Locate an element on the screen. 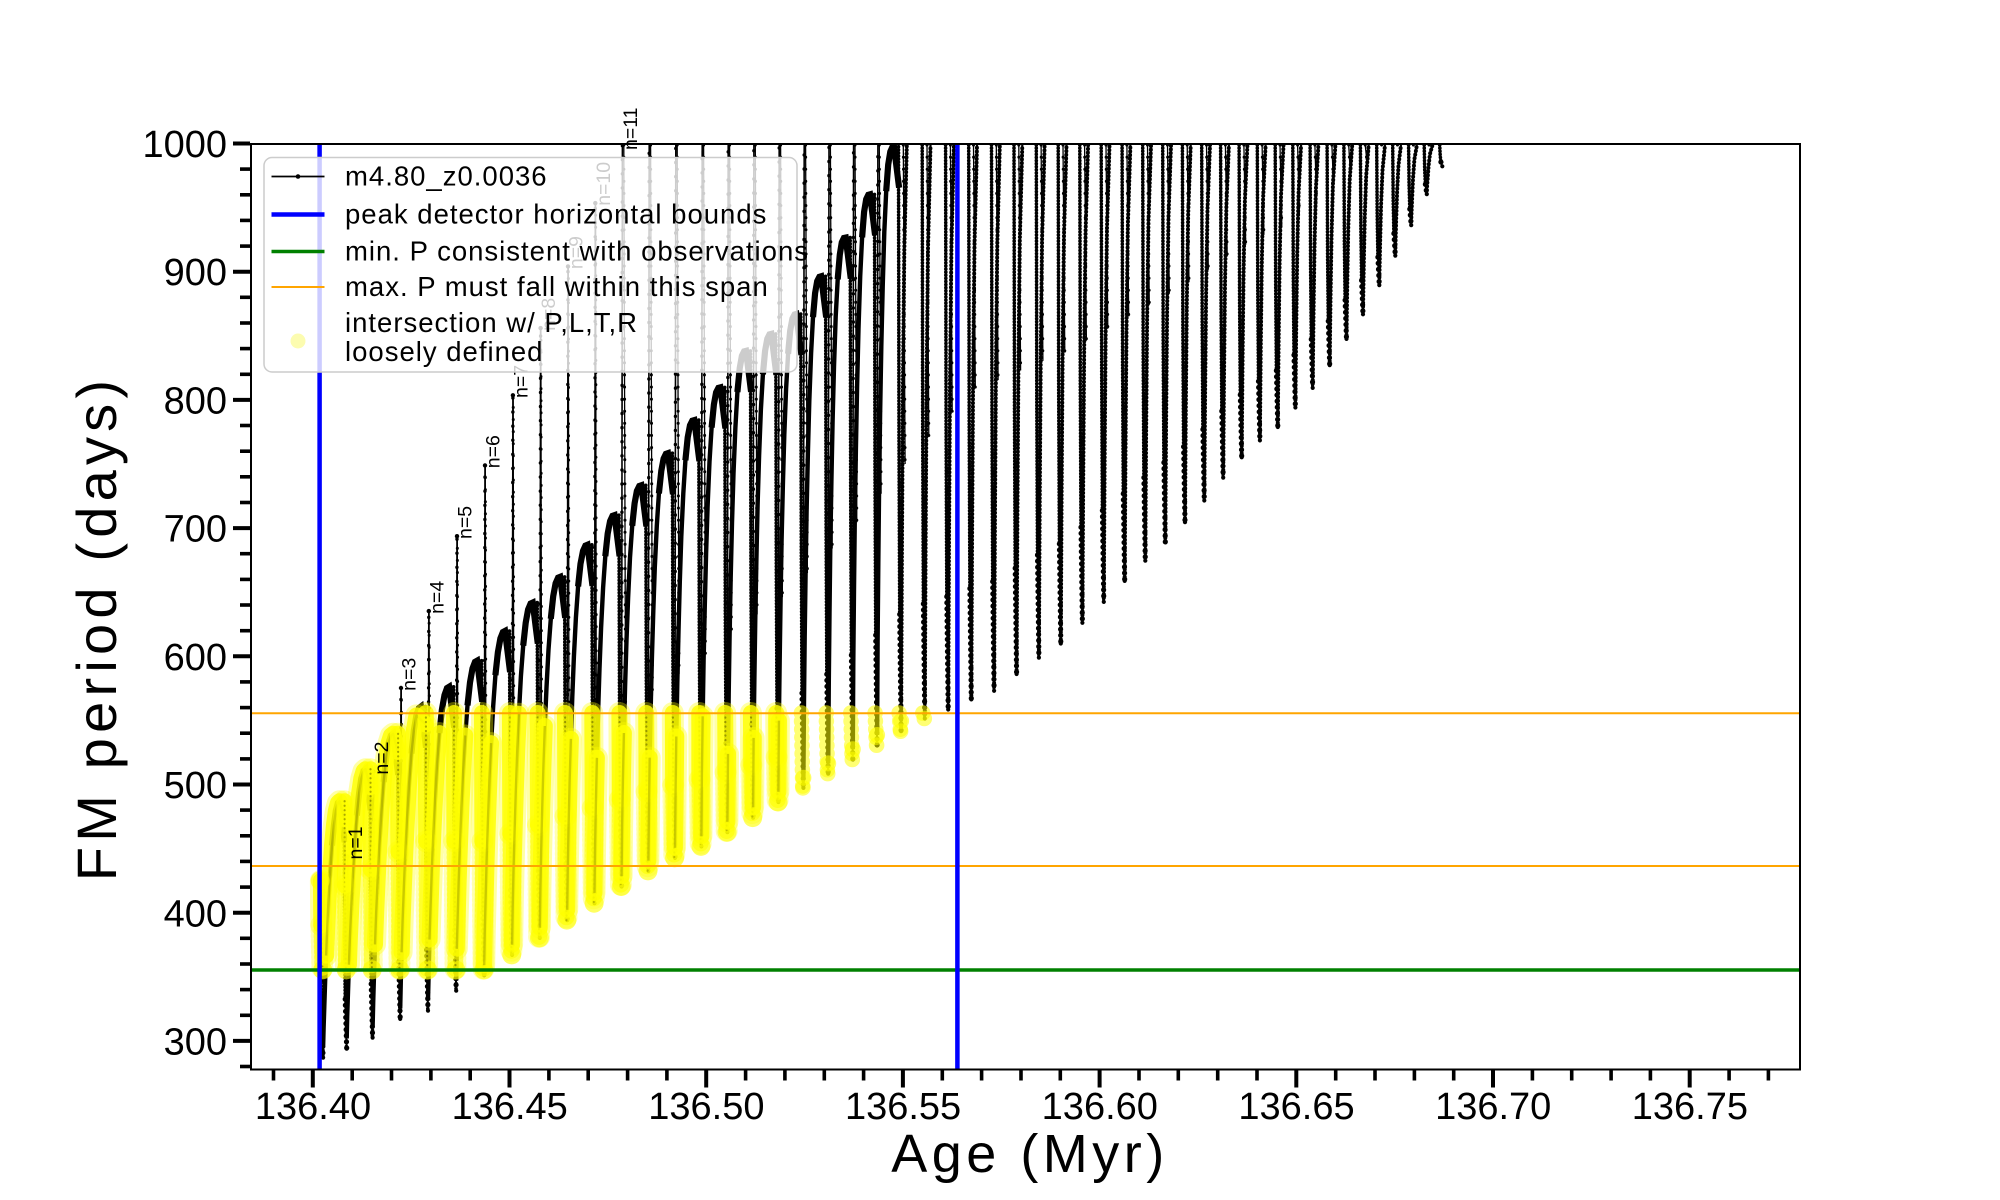 Image resolution: width=2000 pixels, height=1200 pixels. svg-text: 136.45 is located at coordinates (510, 1107).